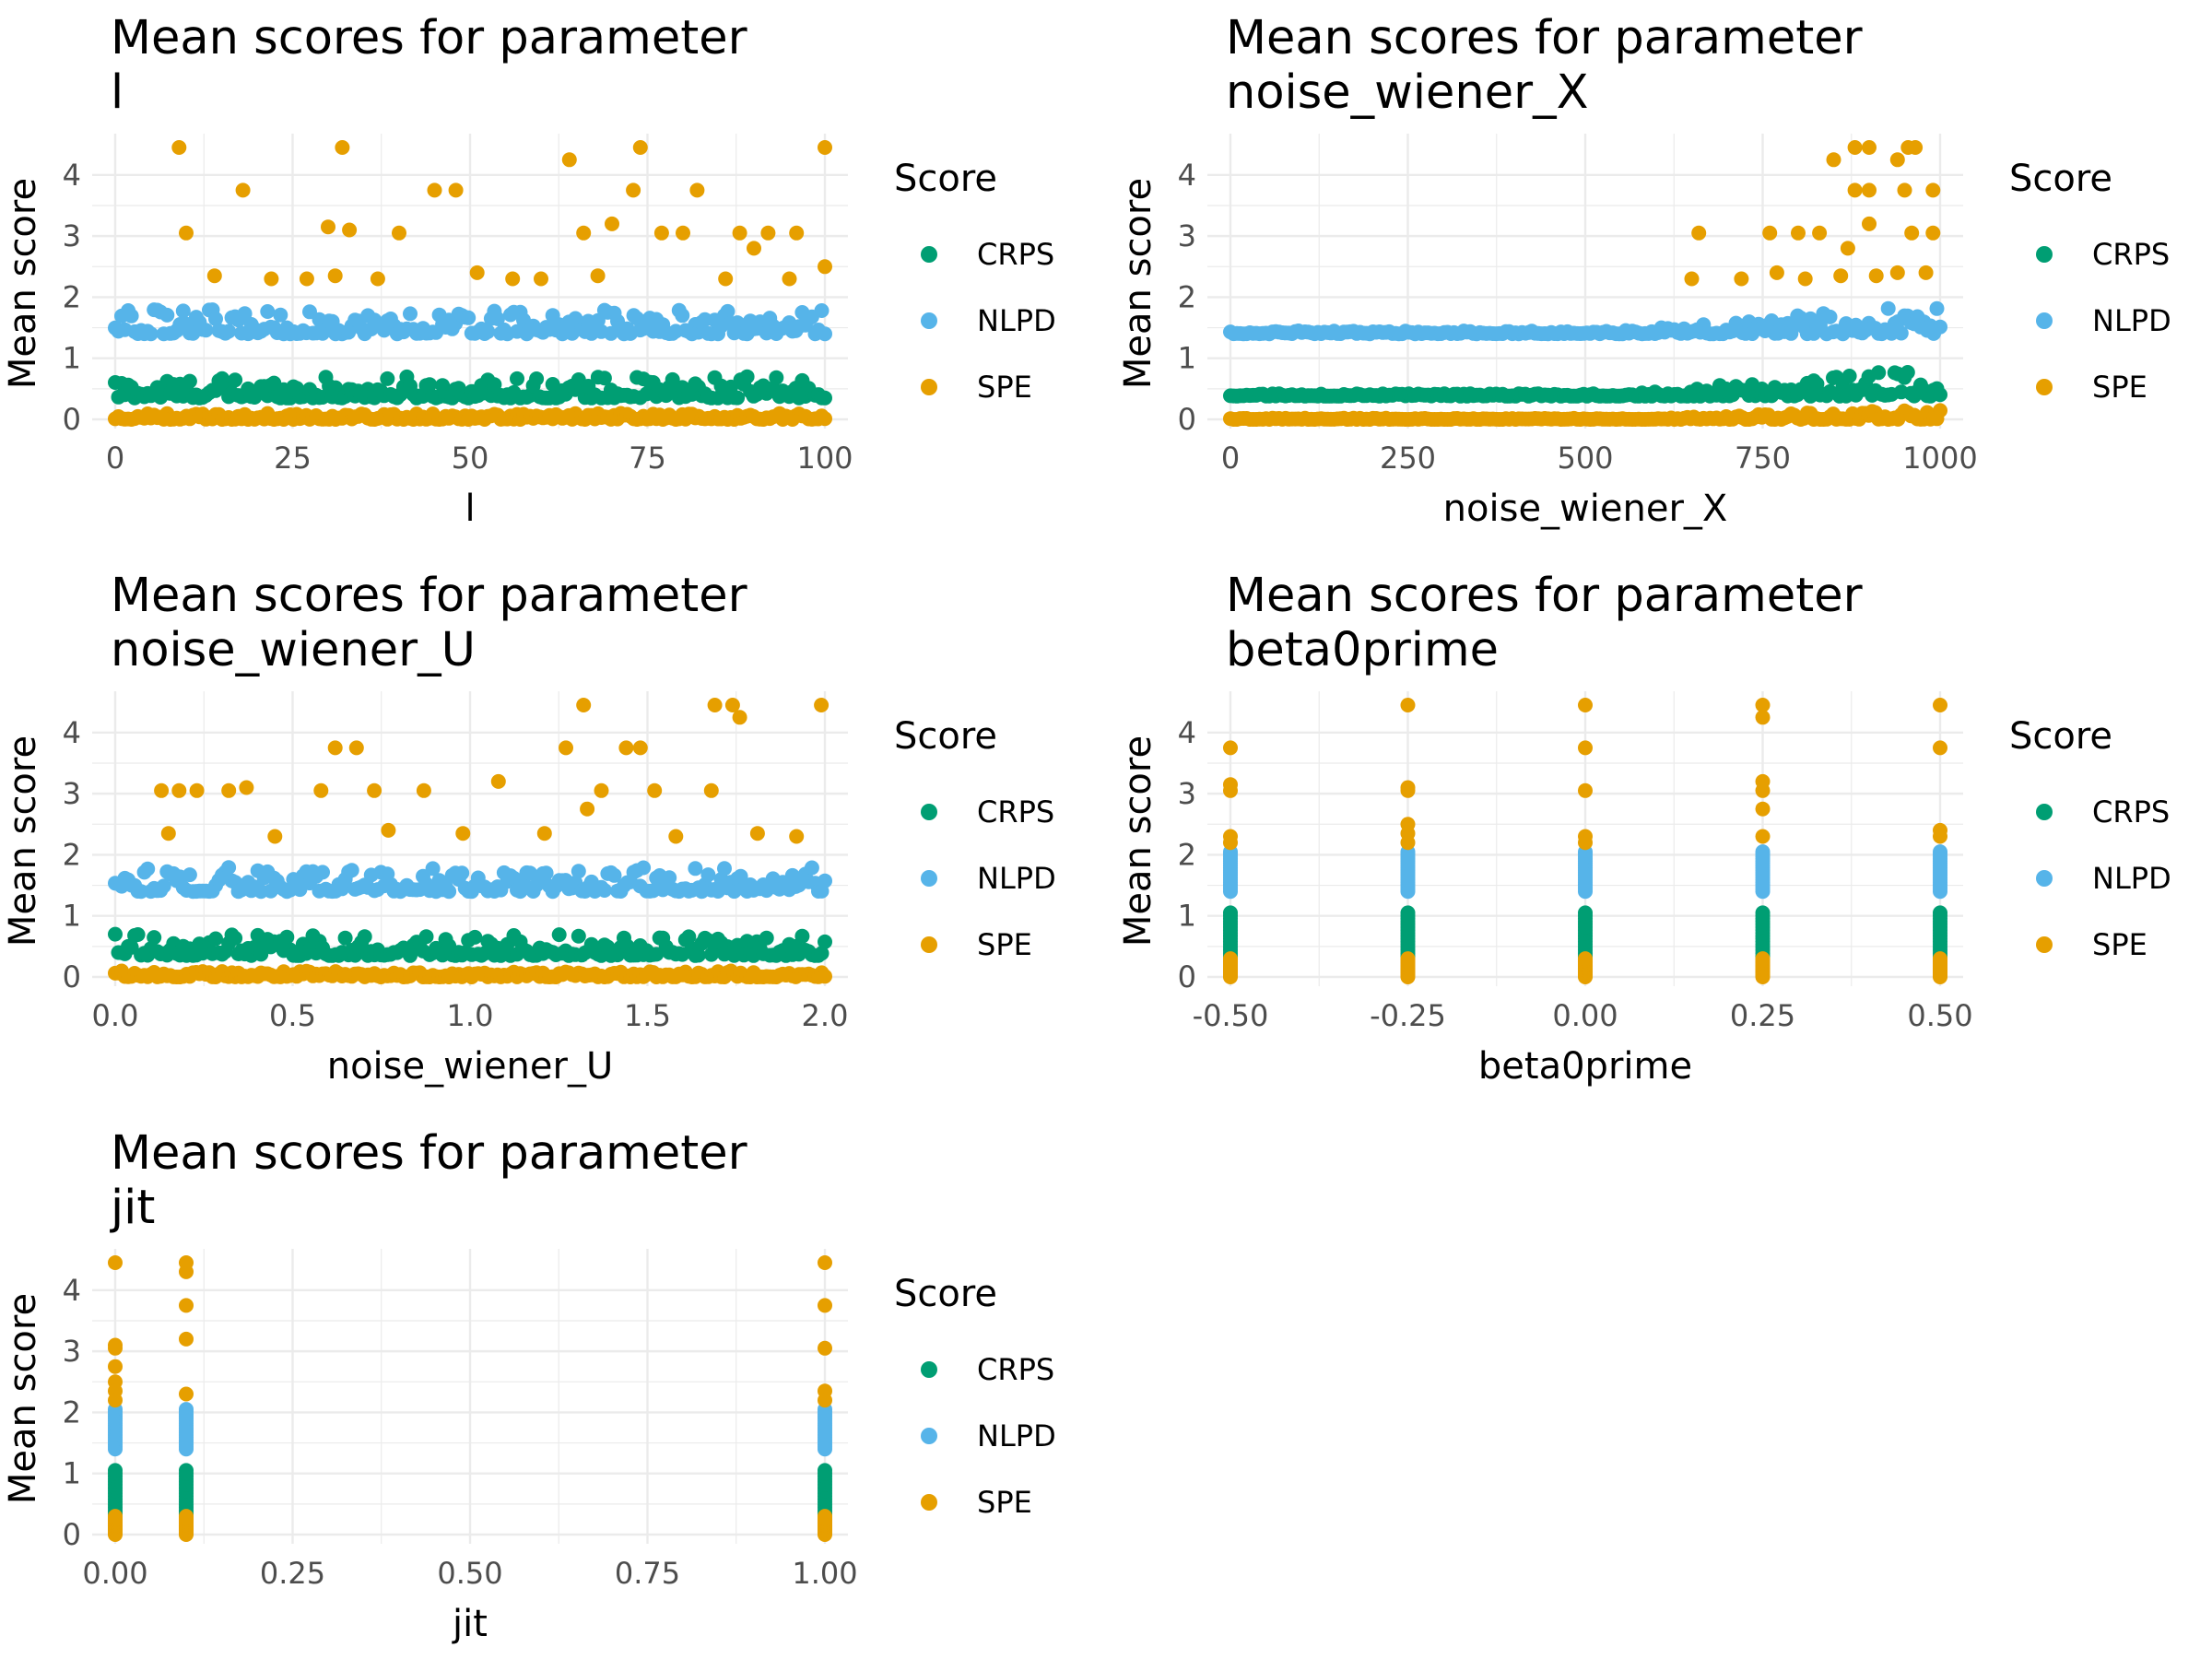 The width and height of the screenshot is (2212, 1659). What do you see at coordinates (825, 1015) in the screenshot?
I see `x-tick-label: 2.0` at bounding box center [825, 1015].